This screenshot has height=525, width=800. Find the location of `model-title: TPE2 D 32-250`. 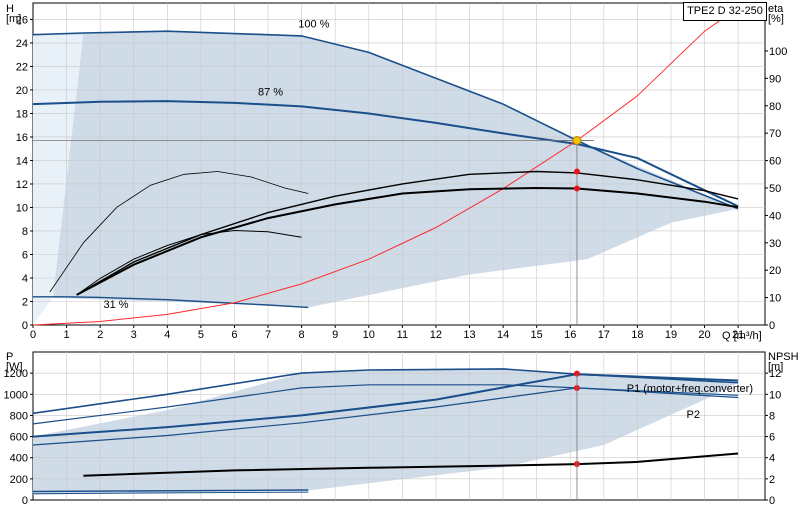

model-title: TPE2 D 32-250 is located at coordinates (725, 11).